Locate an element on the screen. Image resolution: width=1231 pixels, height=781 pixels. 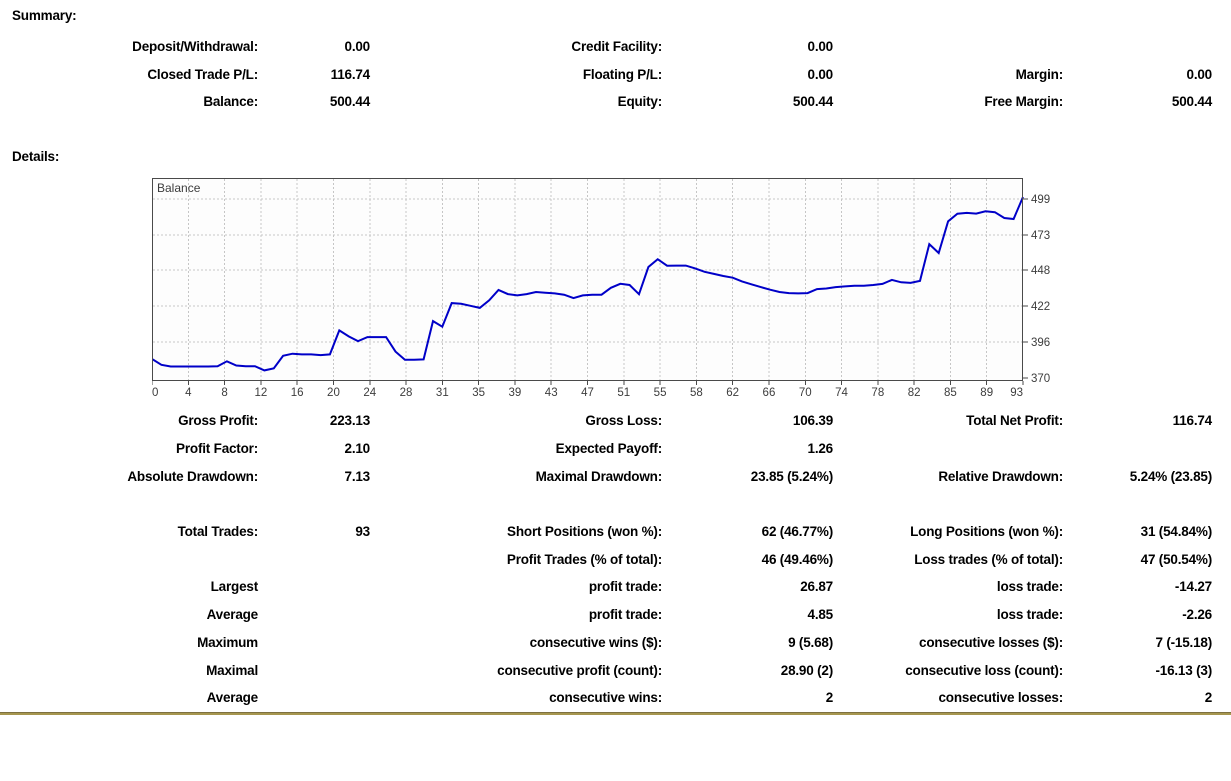
details-stat-value: 7.13 is located at coordinates (357, 476).